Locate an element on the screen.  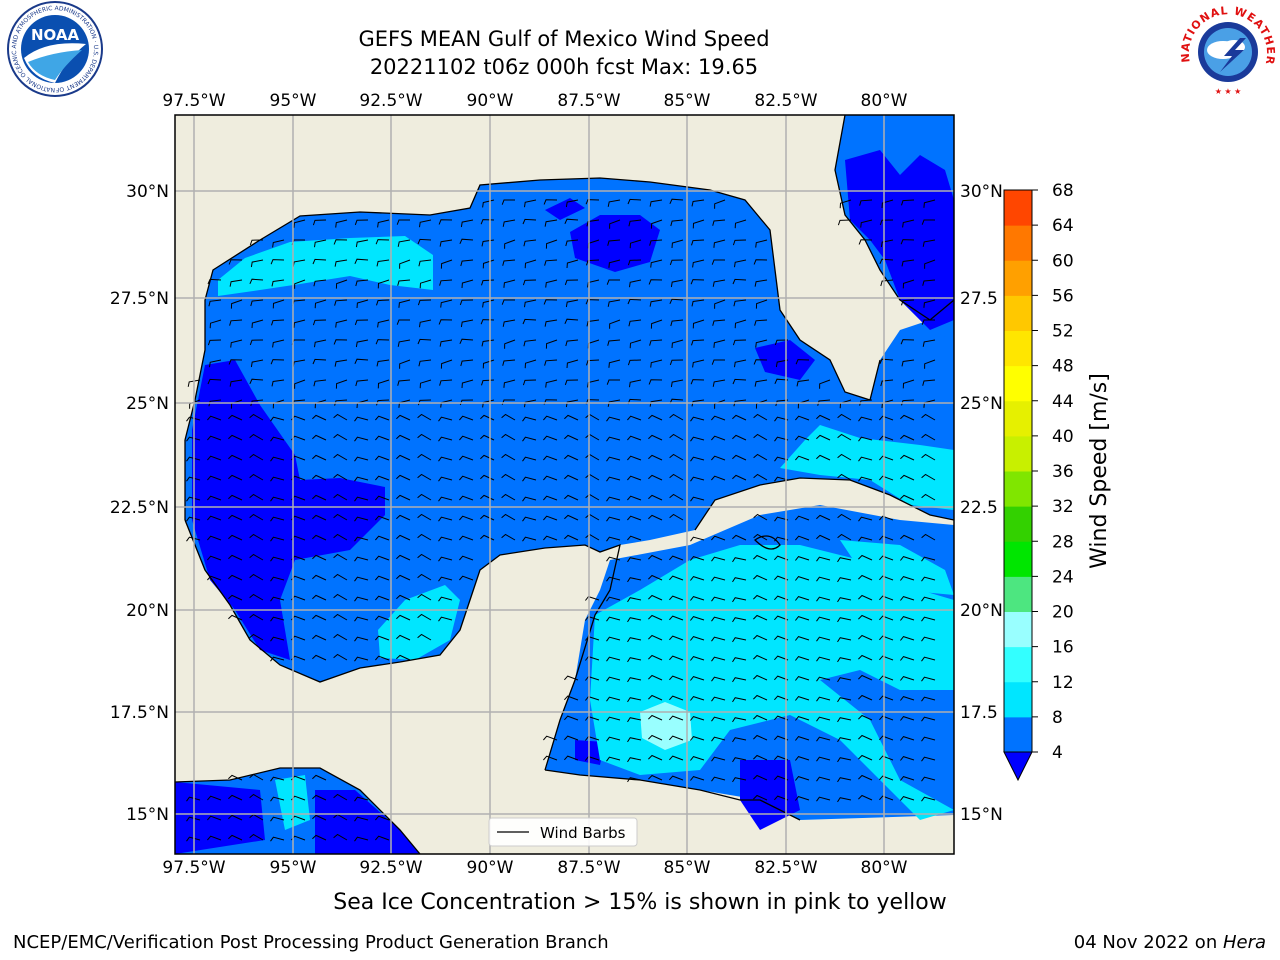
colorbar-tick-label: 52 is located at coordinates (1063, 332).